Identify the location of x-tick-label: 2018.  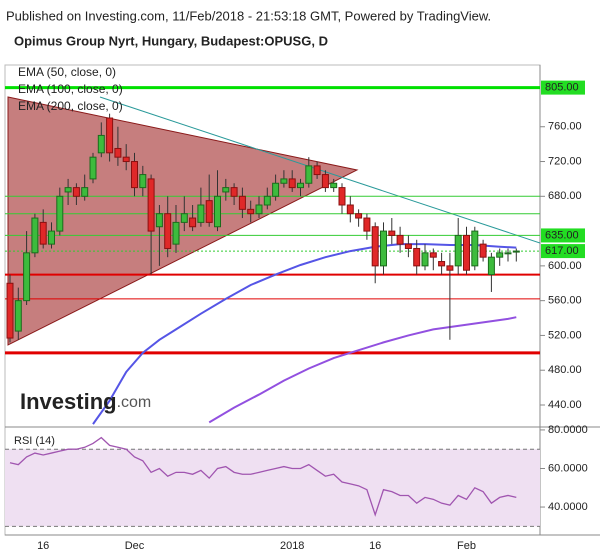
(292, 546).